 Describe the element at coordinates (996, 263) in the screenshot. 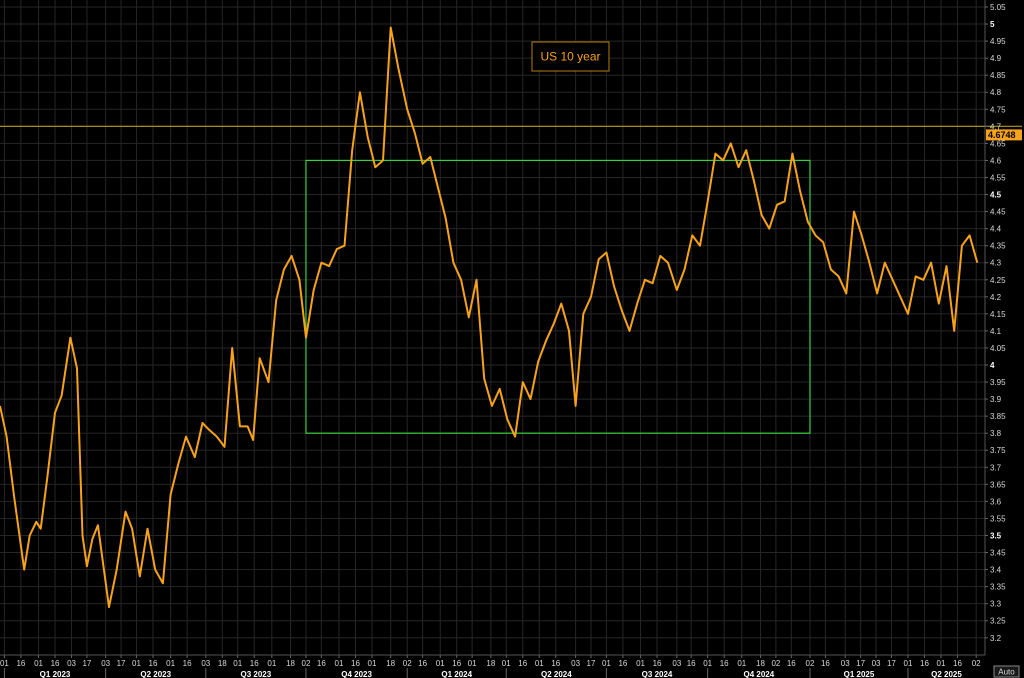

I see `y-tick-label: 4.3` at that location.